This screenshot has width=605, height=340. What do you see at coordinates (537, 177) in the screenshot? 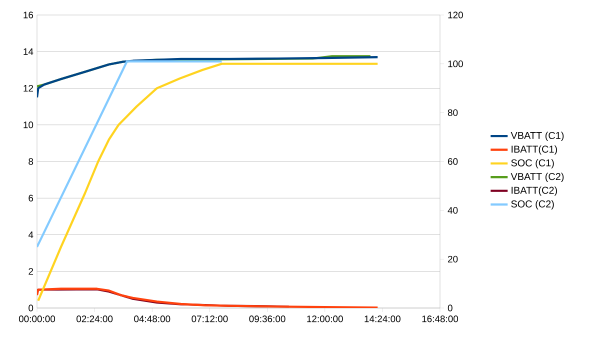
I see `legend-label: VBATT (C2)` at bounding box center [537, 177].